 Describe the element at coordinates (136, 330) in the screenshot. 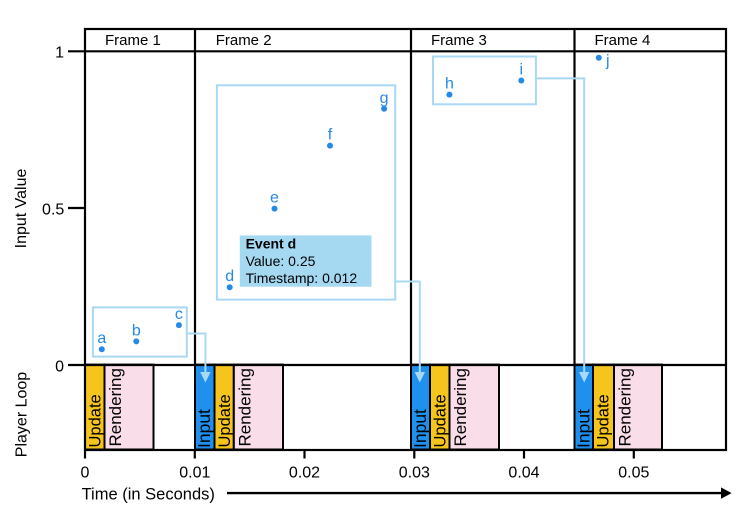

I see `svg-text: b` at that location.